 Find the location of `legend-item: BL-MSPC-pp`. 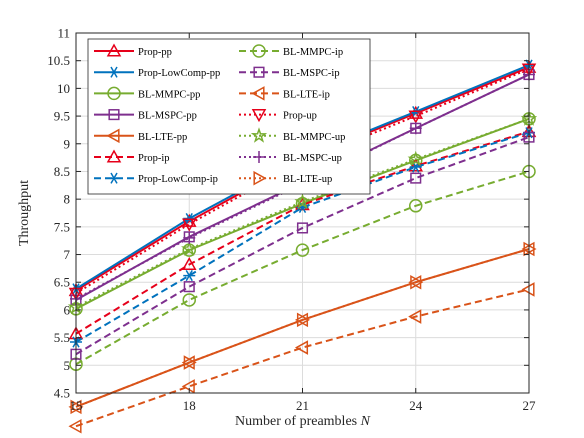

legend-item: BL-MSPC-pp is located at coordinates (145, 115).